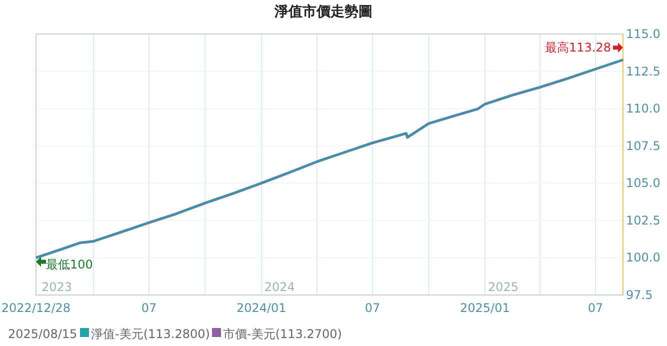 The height and width of the screenshot is (346, 667). I want to click on annotation: 2023, so click(56, 287).